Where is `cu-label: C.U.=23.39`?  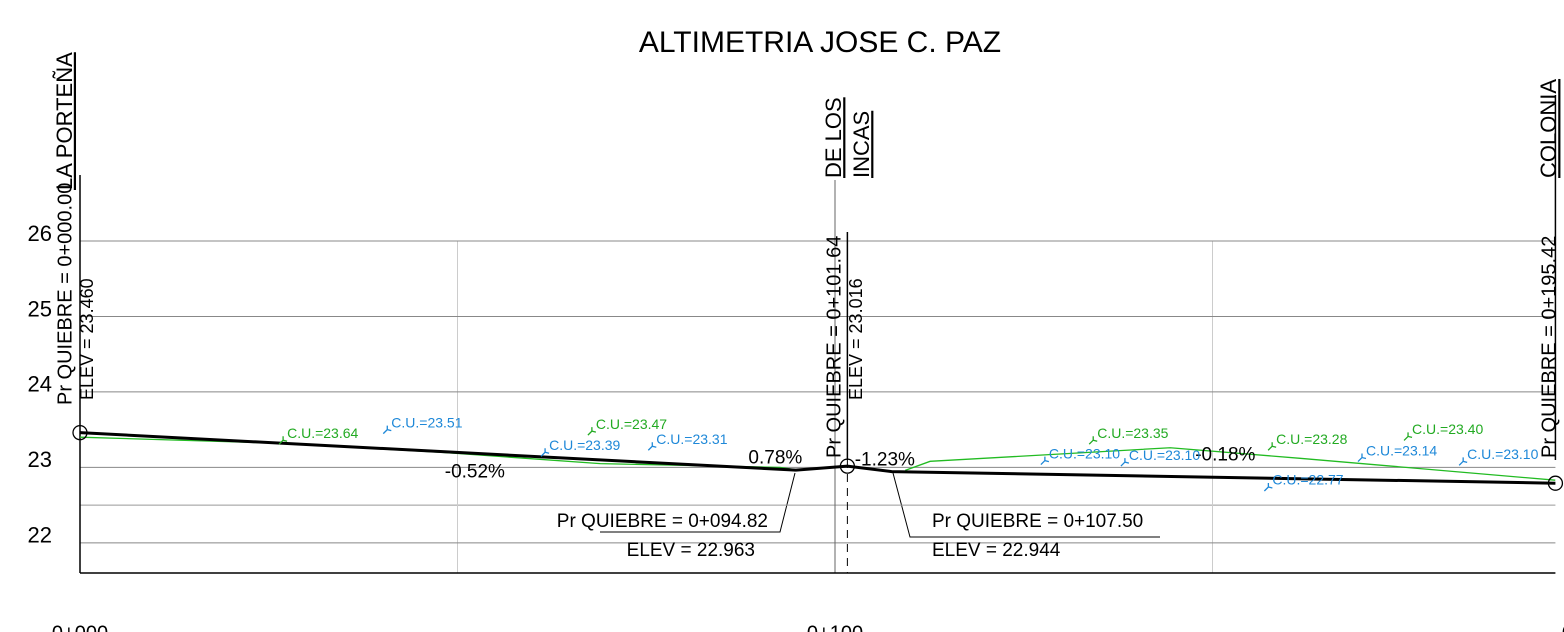
cu-label: C.U.=23.39 is located at coordinates (584, 445).